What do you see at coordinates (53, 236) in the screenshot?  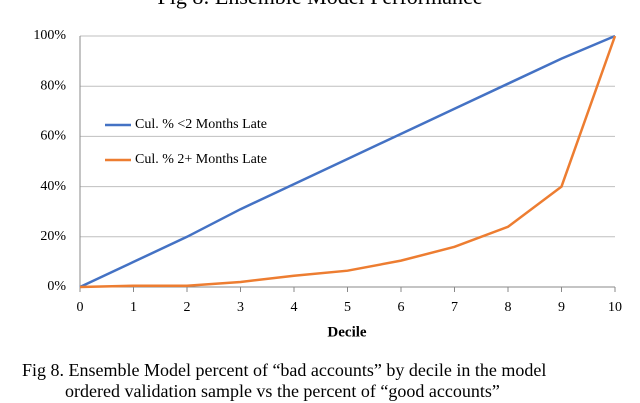 I see `y-tick-label: 20%` at bounding box center [53, 236].